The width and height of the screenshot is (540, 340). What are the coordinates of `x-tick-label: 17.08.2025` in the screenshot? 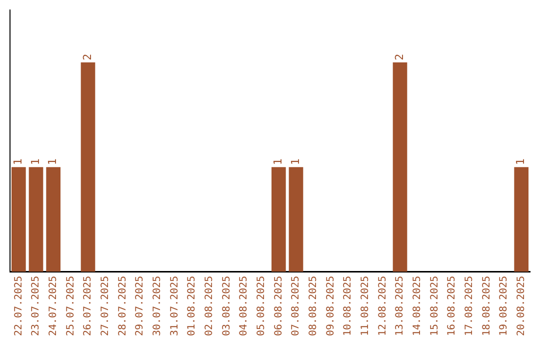 It's located at (469, 306).